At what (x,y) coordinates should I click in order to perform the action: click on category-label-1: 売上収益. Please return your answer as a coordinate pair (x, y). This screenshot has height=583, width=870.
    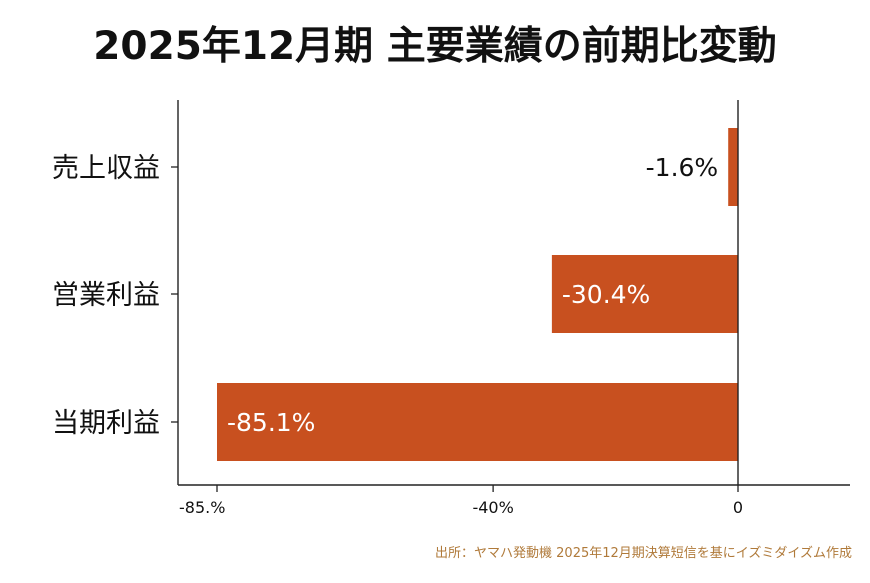
    Looking at the image, I should click on (106, 168).